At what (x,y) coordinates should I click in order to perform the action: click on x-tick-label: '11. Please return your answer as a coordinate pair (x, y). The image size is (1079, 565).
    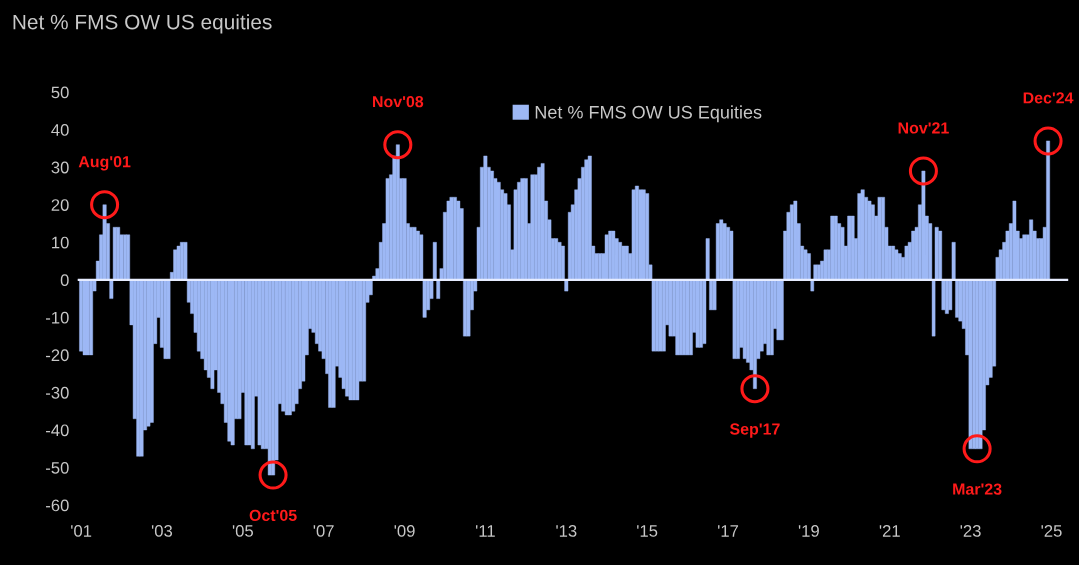
    Looking at the image, I should click on (485, 531).